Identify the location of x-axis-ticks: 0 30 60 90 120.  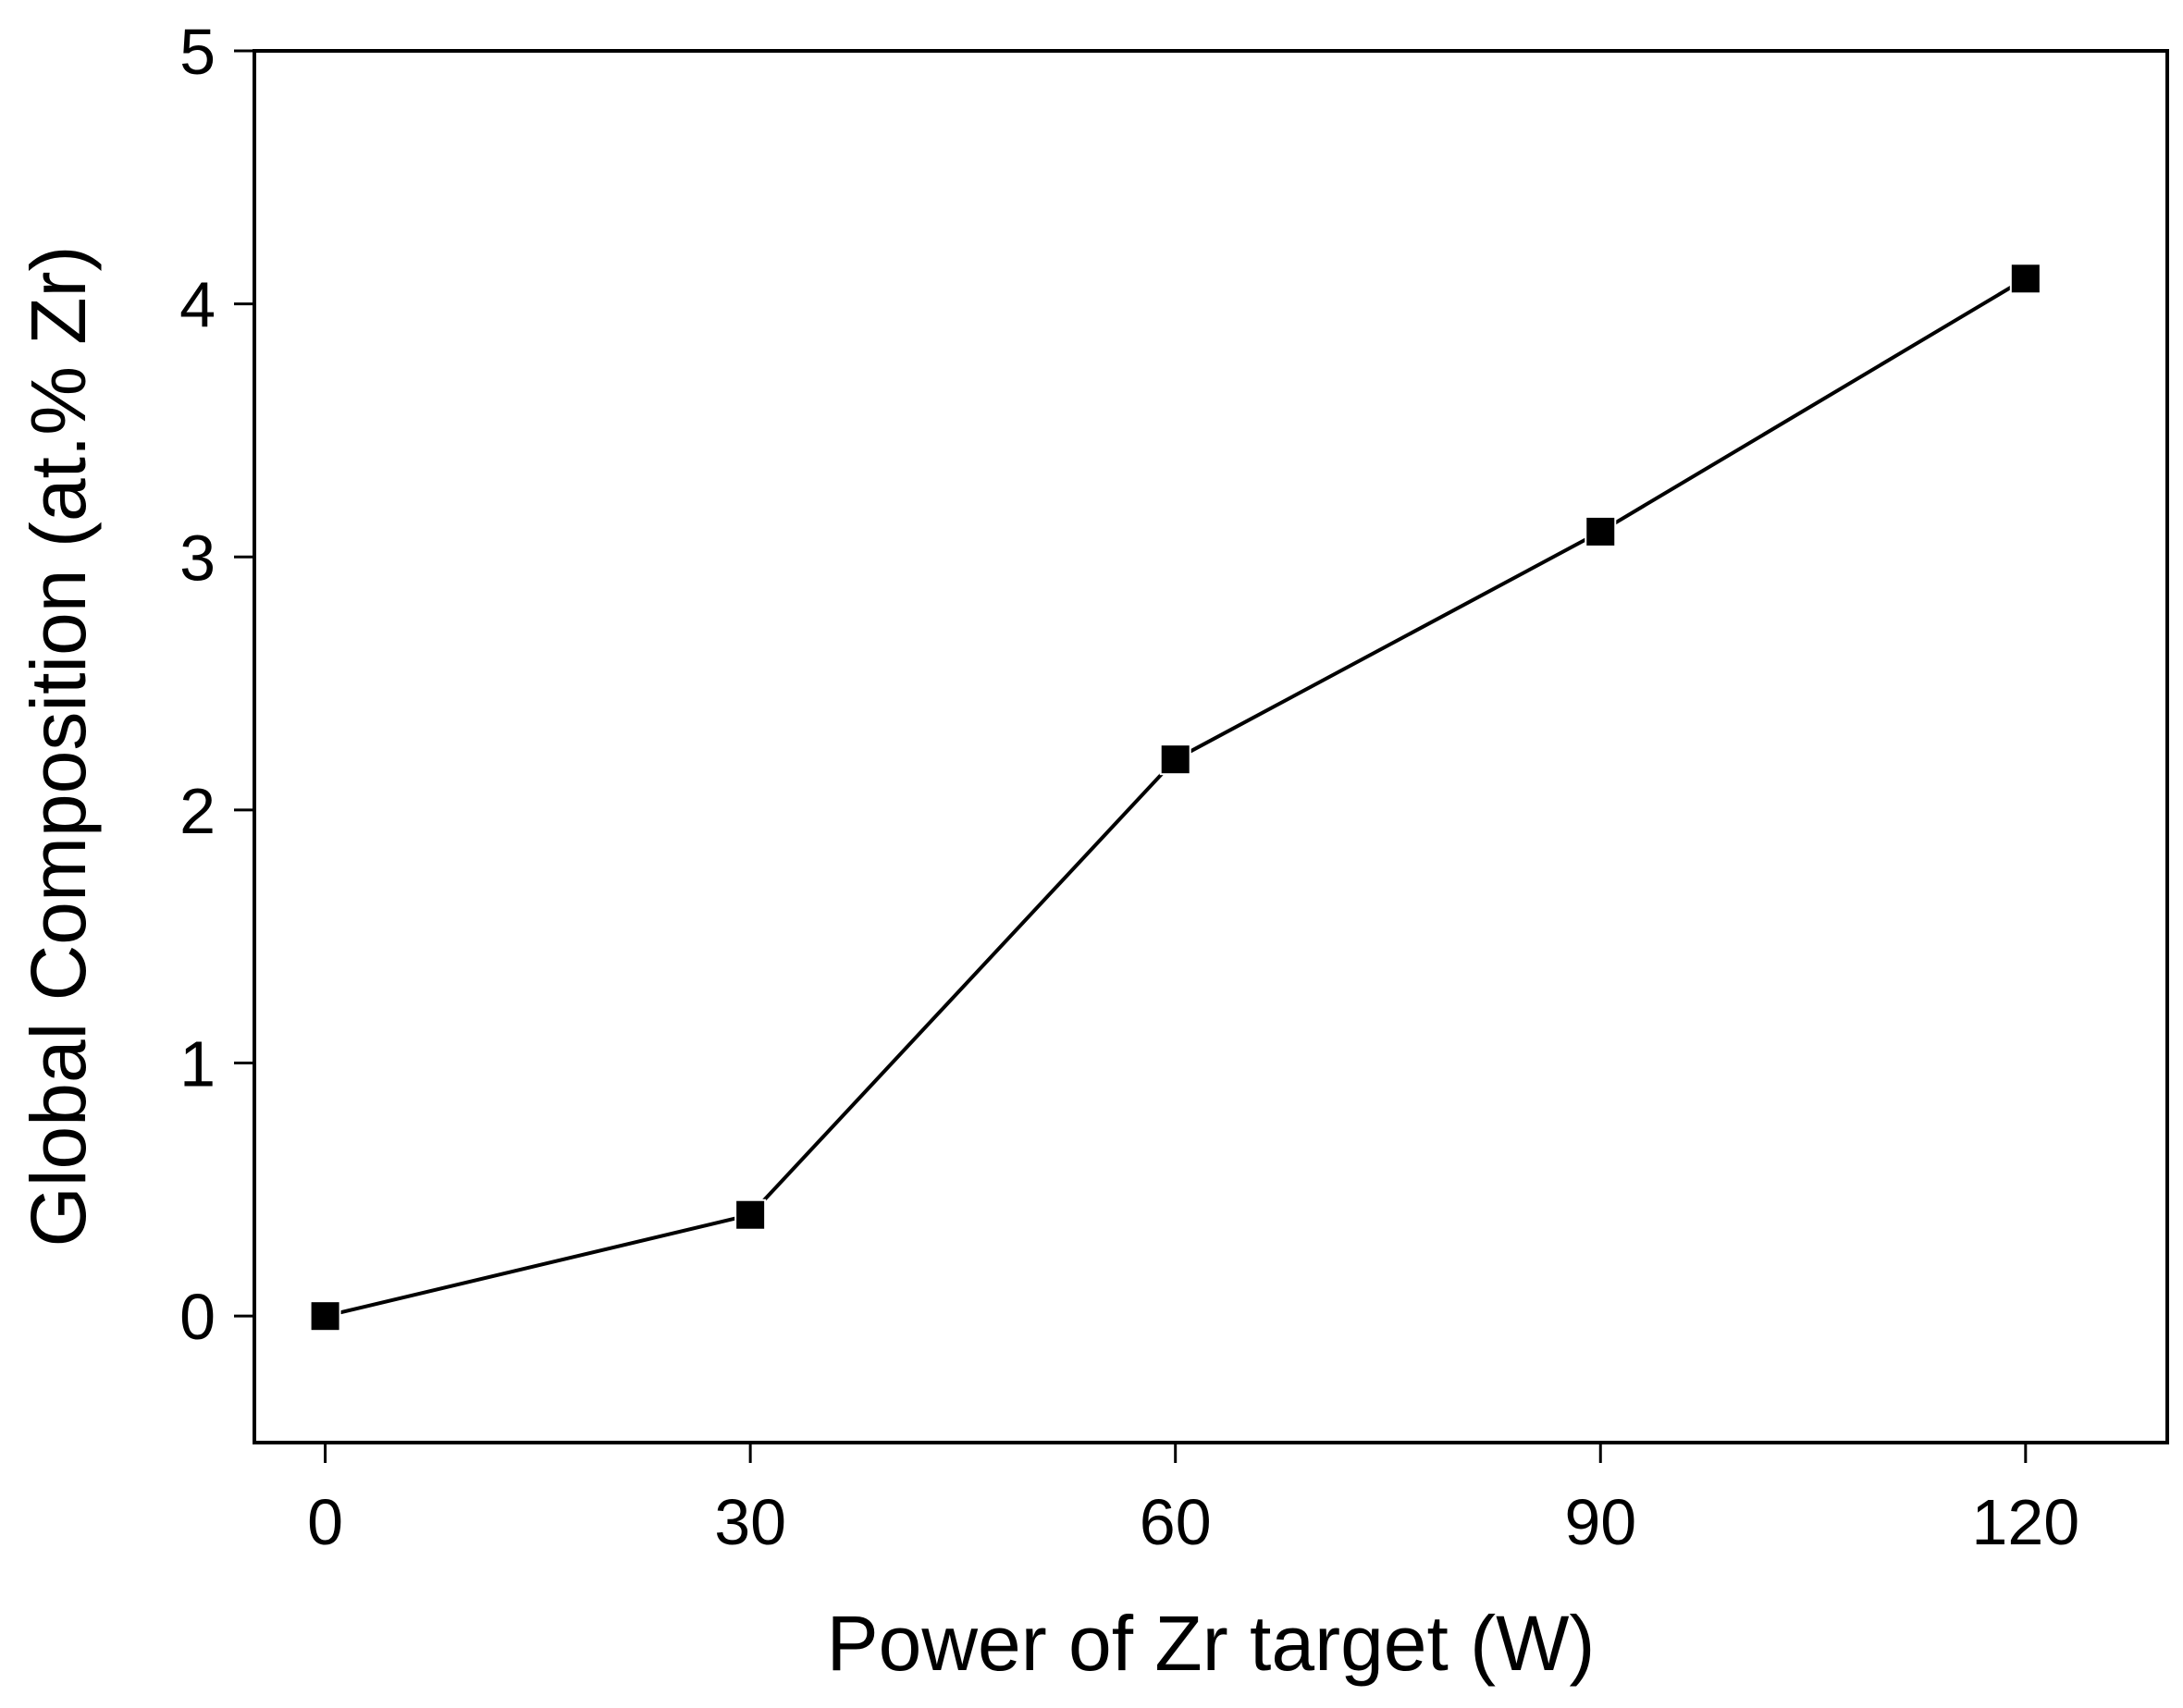
(1193, 1500).